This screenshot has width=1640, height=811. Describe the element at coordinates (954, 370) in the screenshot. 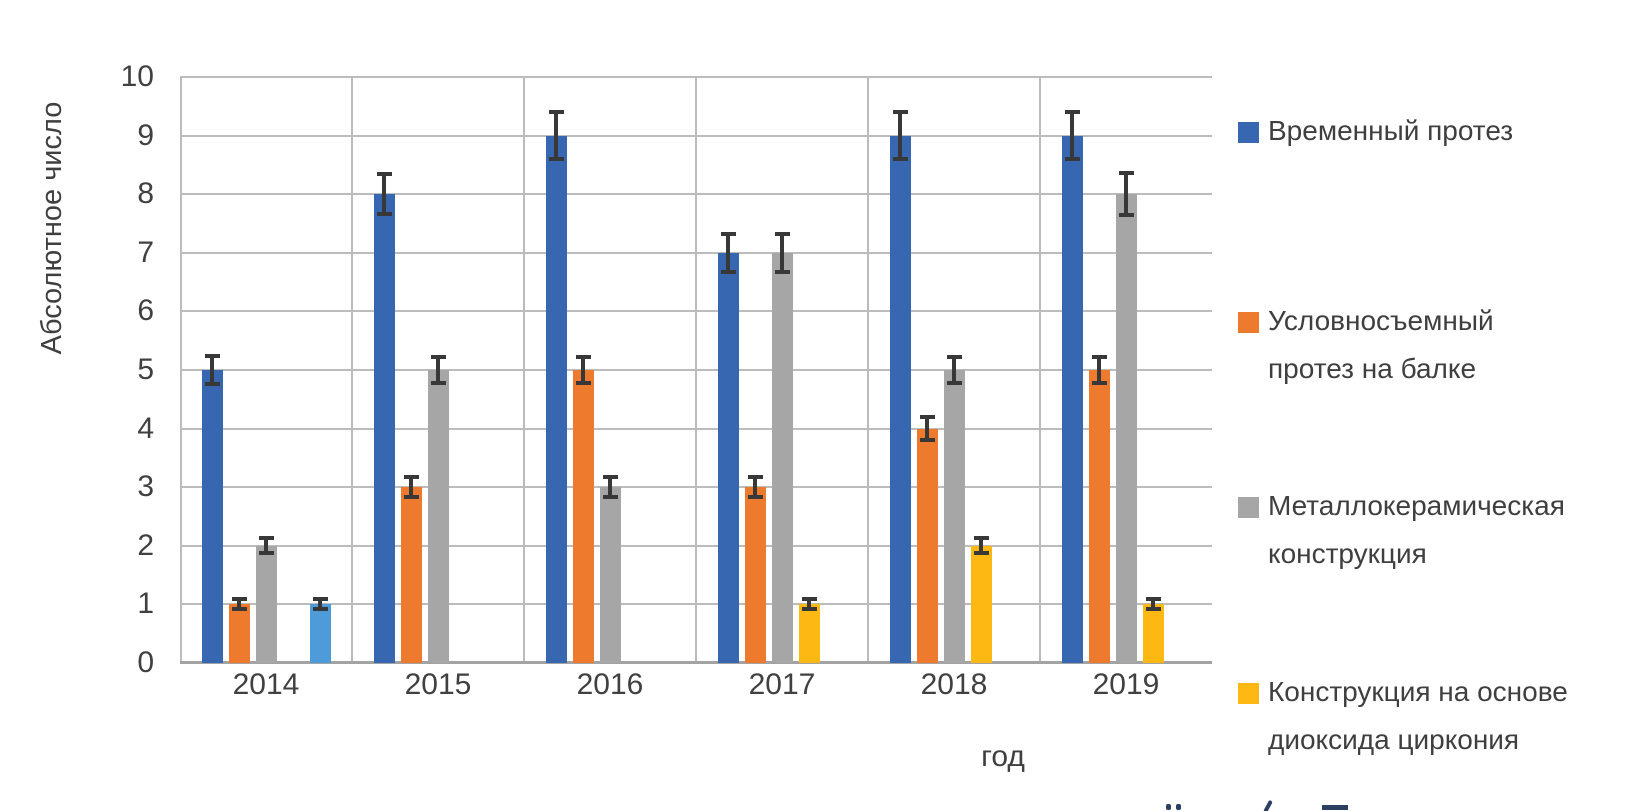

I see `error-bar-metallokeramicheskaya-konstrukciya-2018` at that location.